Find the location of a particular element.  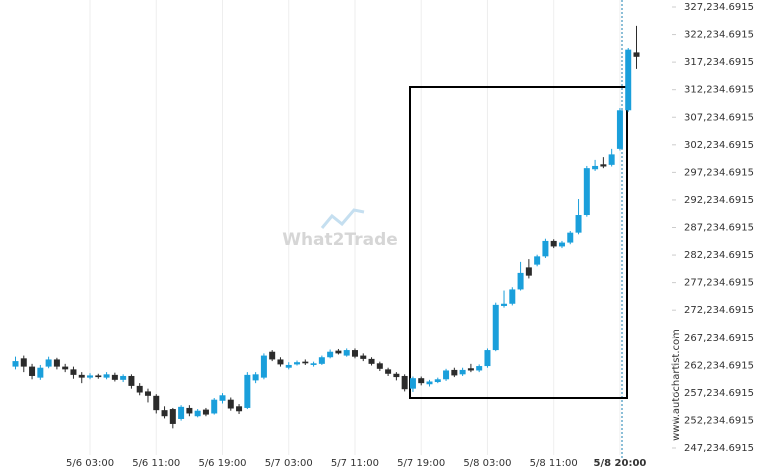

y-tick-label: 262,234.6915 is located at coordinates (719, 365).